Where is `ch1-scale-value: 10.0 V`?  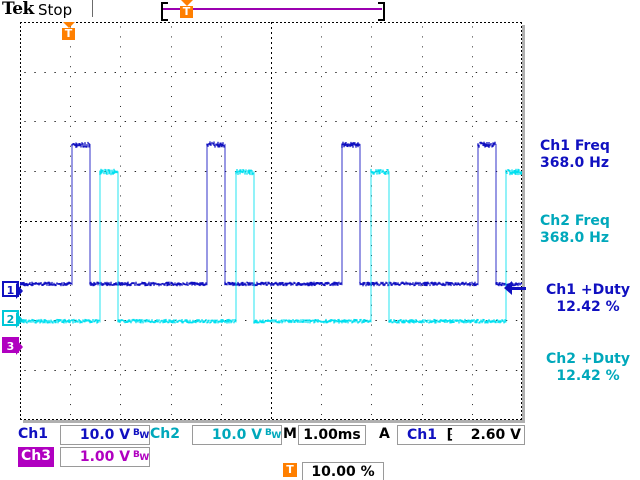 ch1-scale-value: 10.0 V is located at coordinates (105, 435).